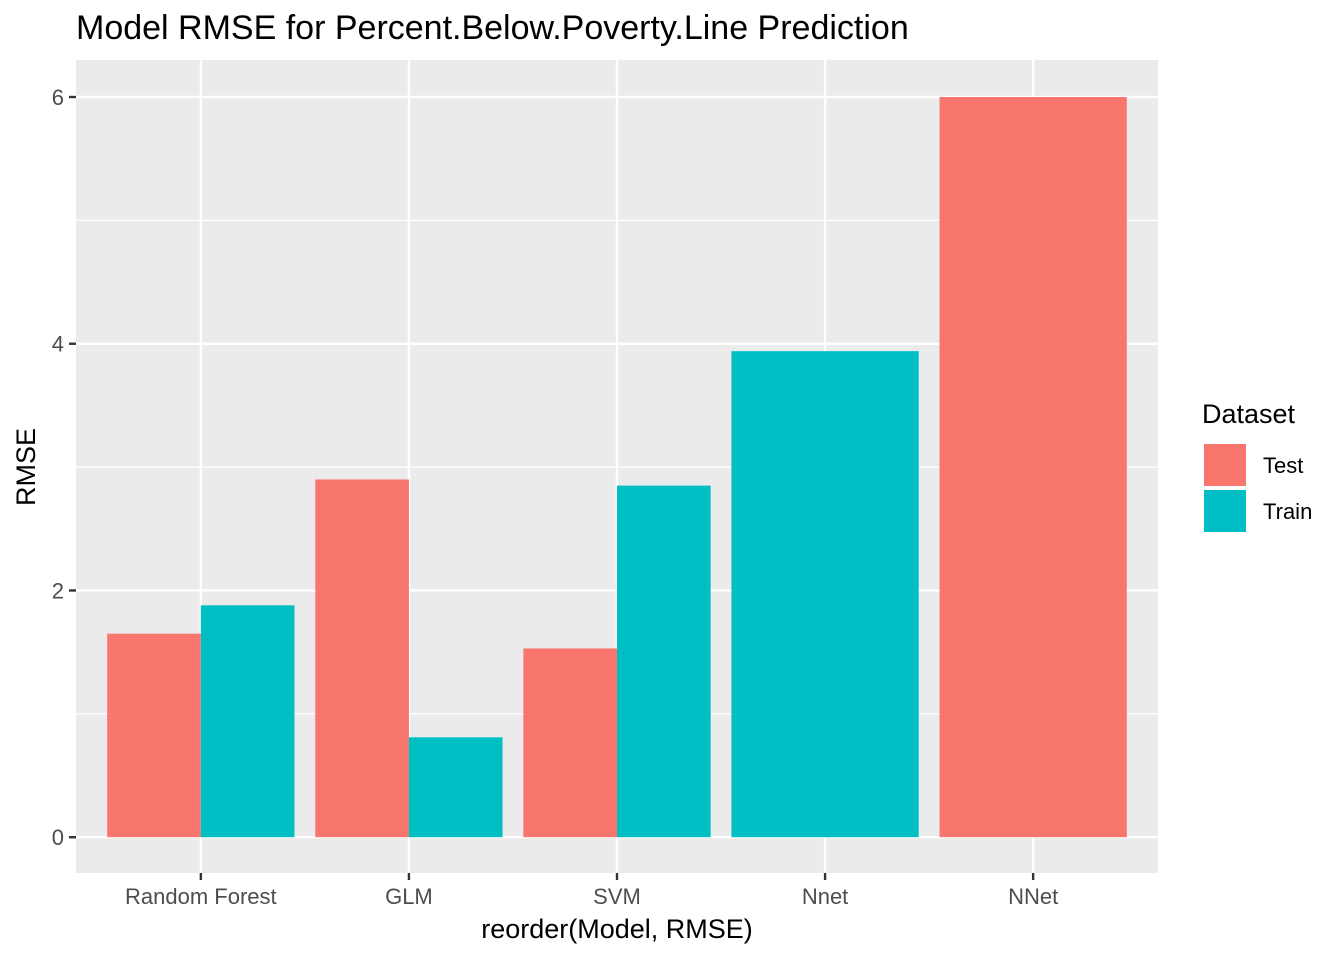 Image resolution: width=1344 pixels, height=960 pixels. What do you see at coordinates (617, 896) in the screenshot?
I see `x-tick-label: SVM` at bounding box center [617, 896].